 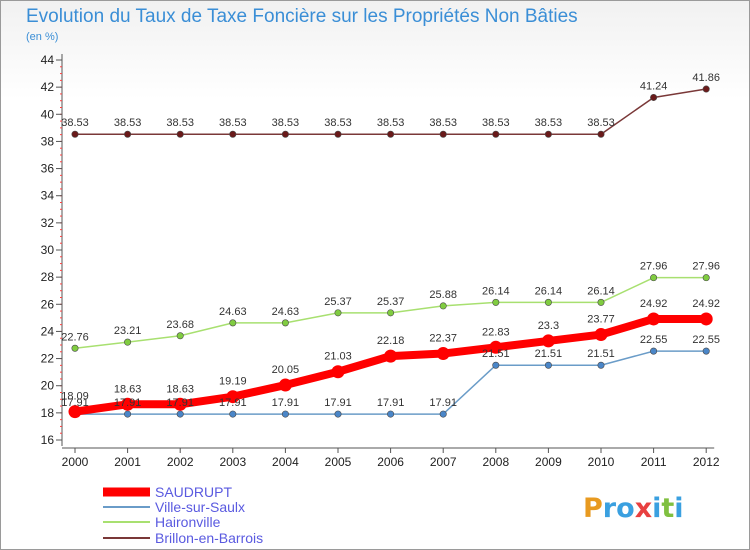 What do you see at coordinates (48, 440) in the screenshot?
I see `y-tick-label: 16` at bounding box center [48, 440].